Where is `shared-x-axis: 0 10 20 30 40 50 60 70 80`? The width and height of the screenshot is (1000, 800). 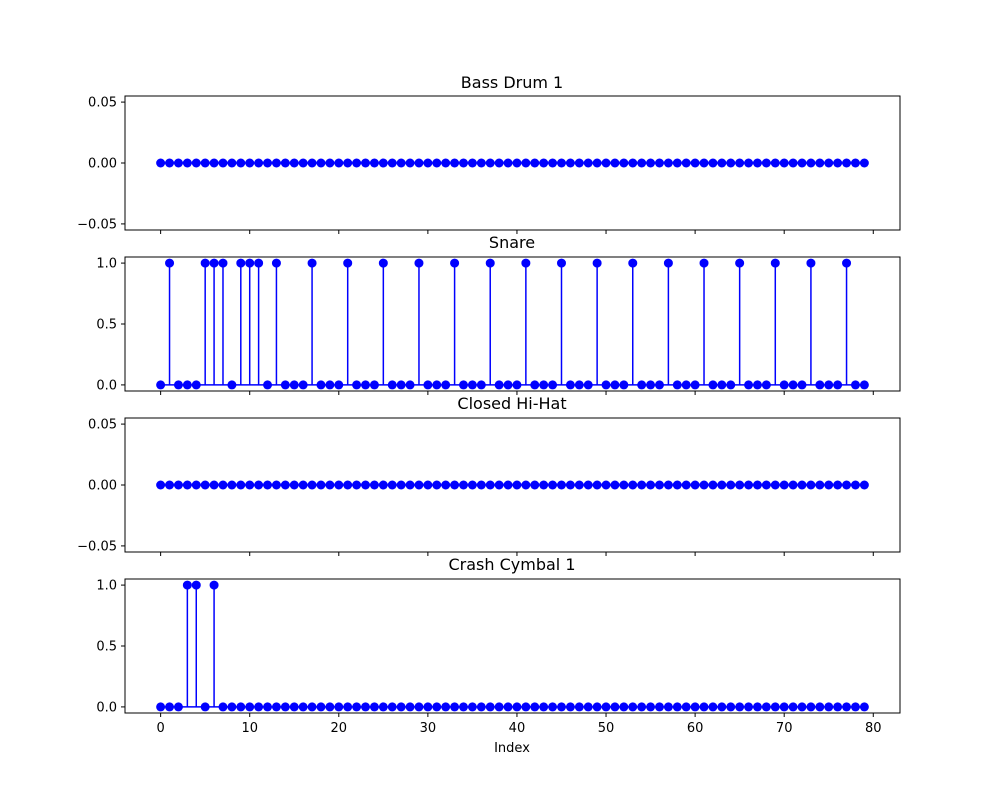 shared-x-axis: 0 10 20 30 40 50 60 70 80 is located at coordinates (518, 728).